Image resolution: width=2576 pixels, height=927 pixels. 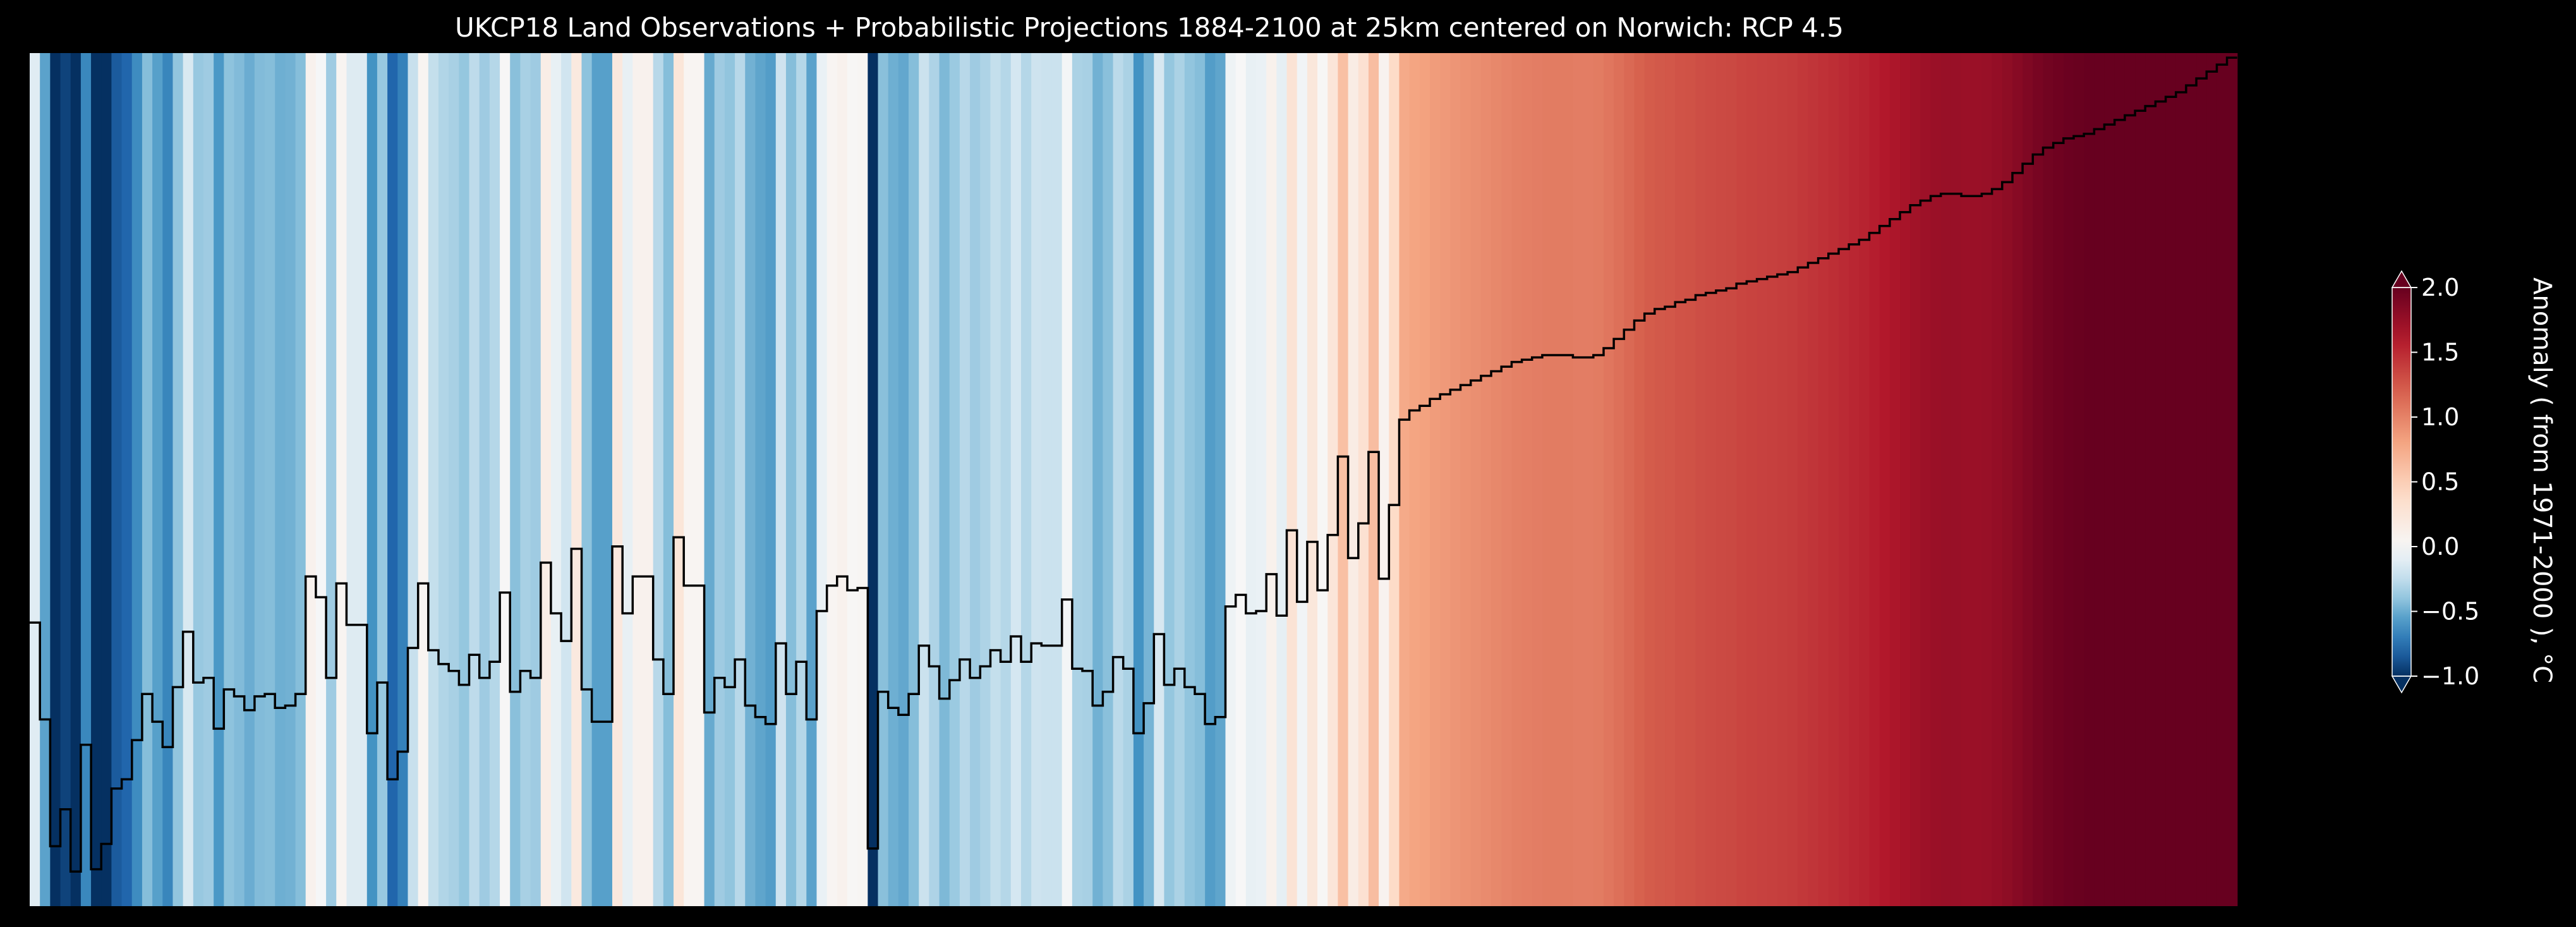 I want to click on stripe-2009, so click(x=1312, y=479).